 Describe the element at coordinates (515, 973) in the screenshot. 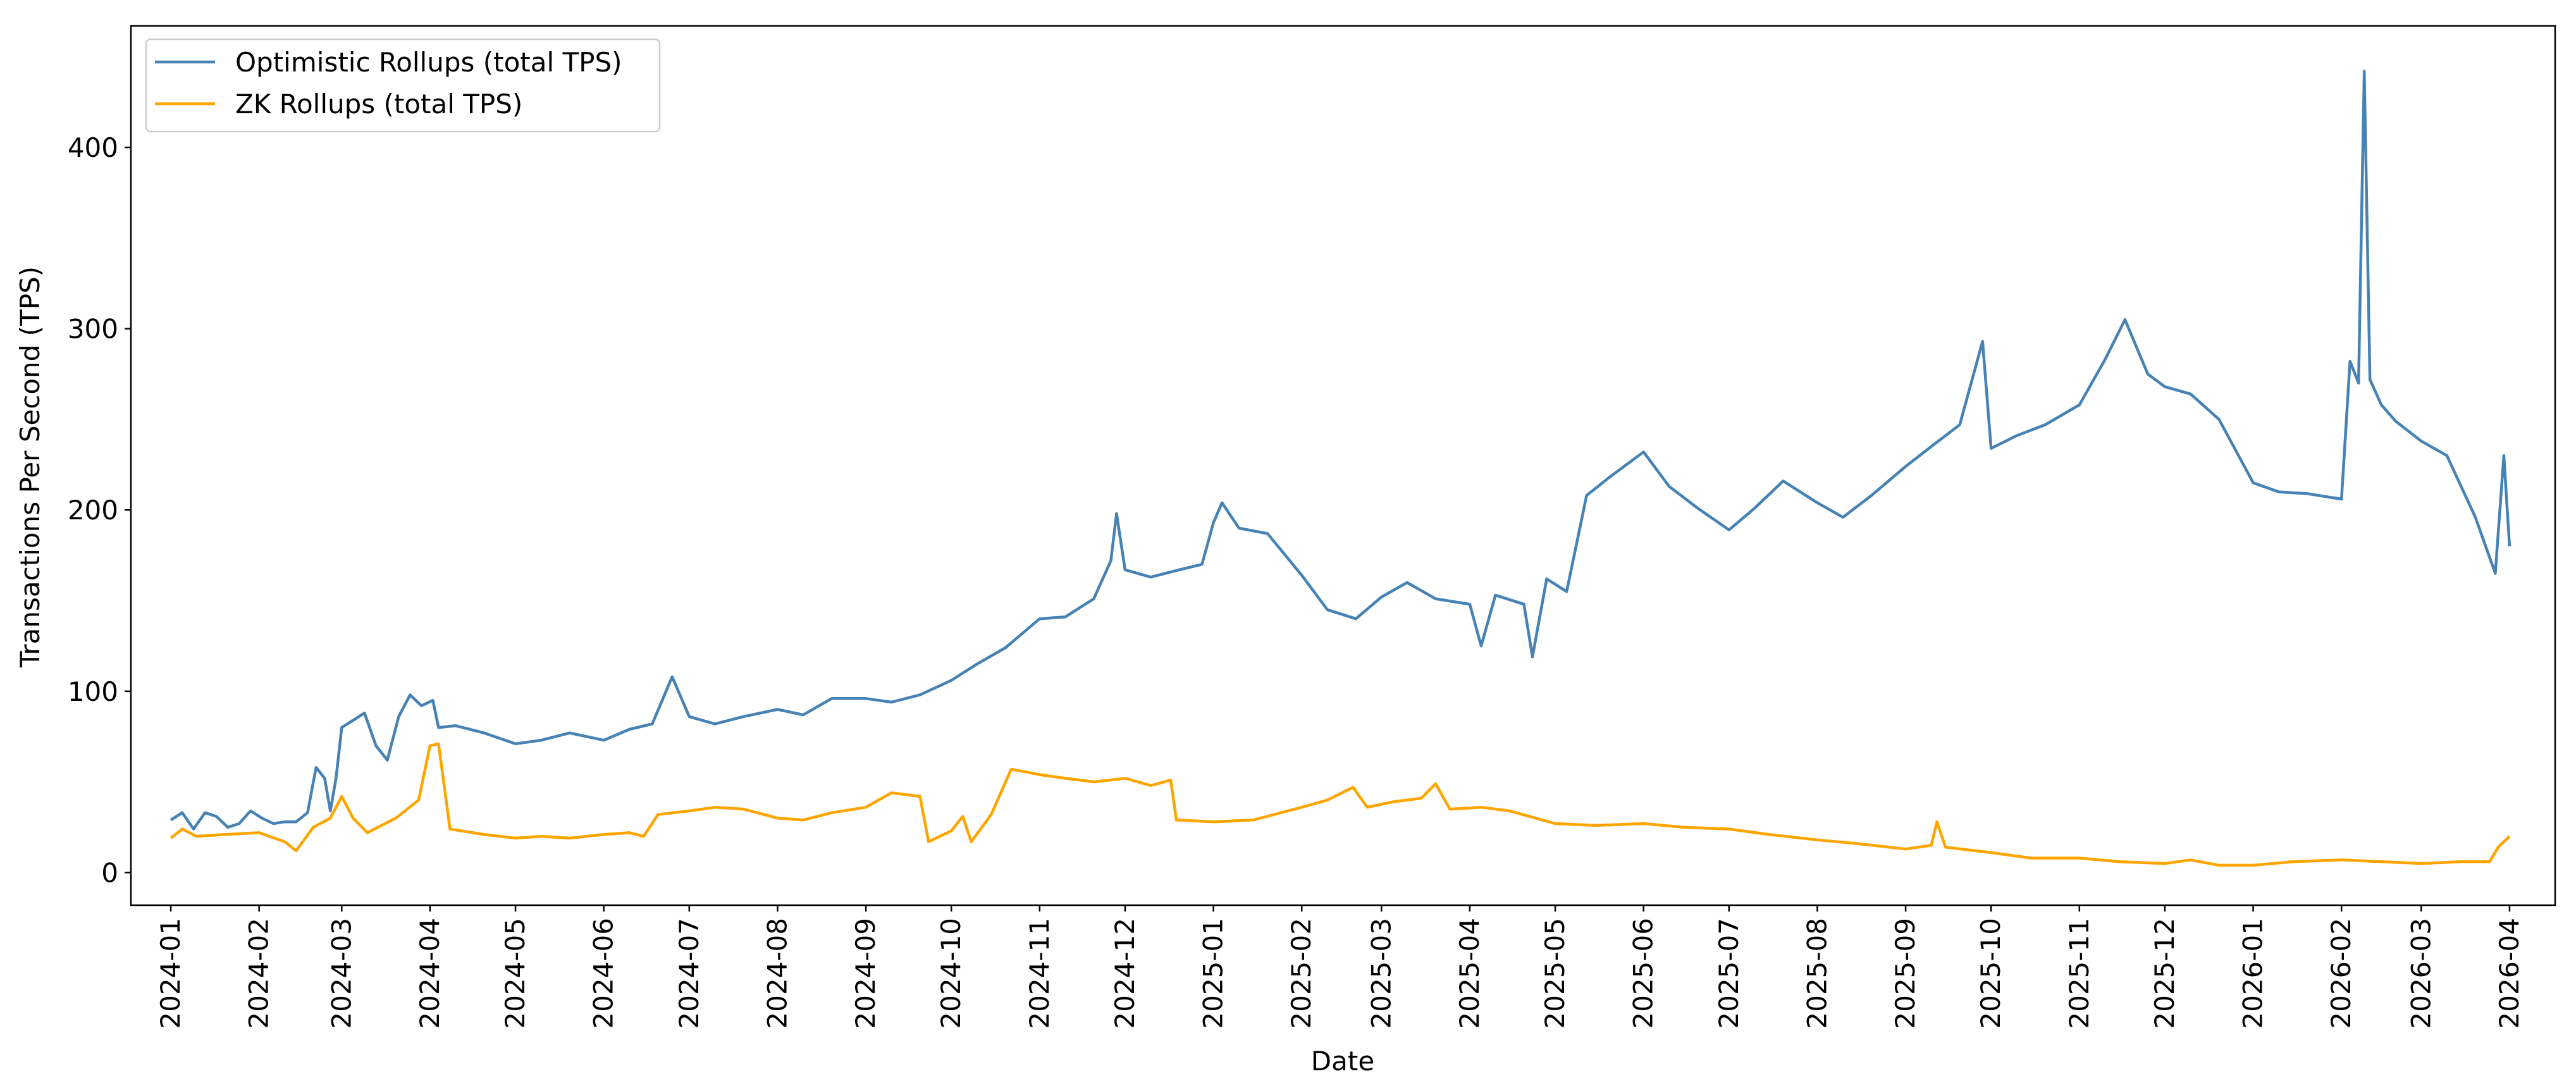

I see `x-tick-label: 2024-05` at that location.